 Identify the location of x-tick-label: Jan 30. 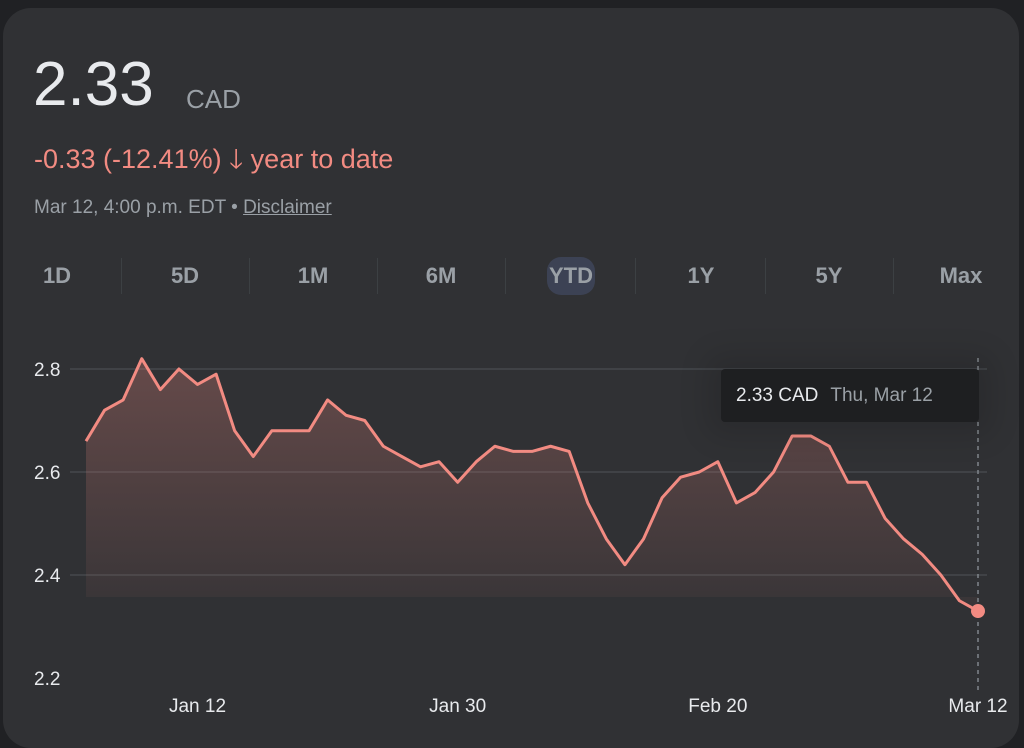
(457, 706).